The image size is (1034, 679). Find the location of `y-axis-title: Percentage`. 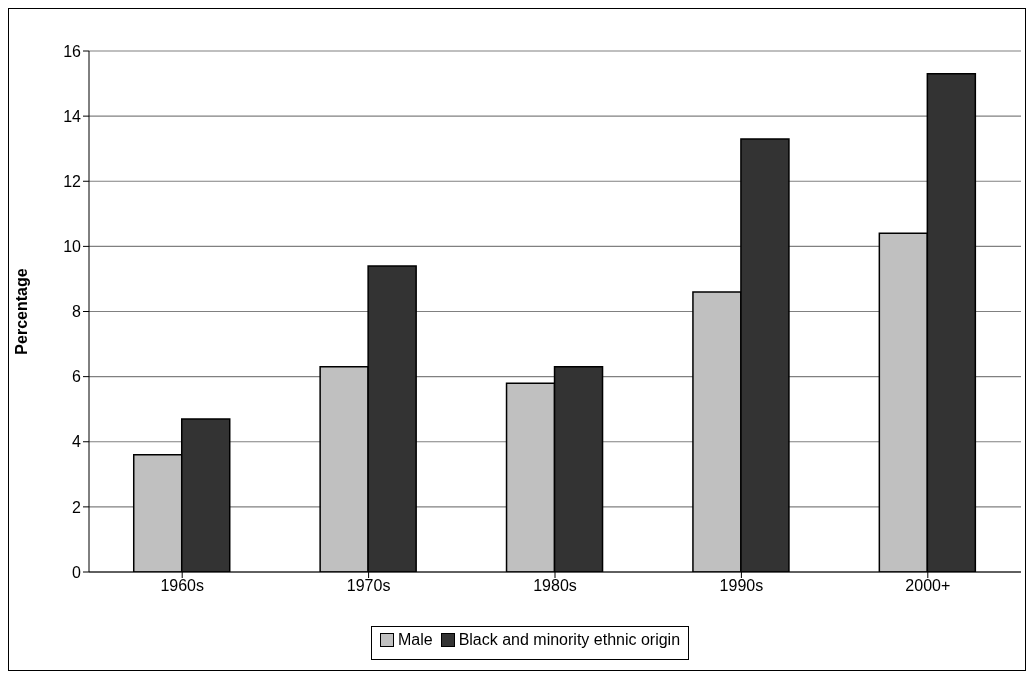

y-axis-title: Percentage is located at coordinates (21, 311).